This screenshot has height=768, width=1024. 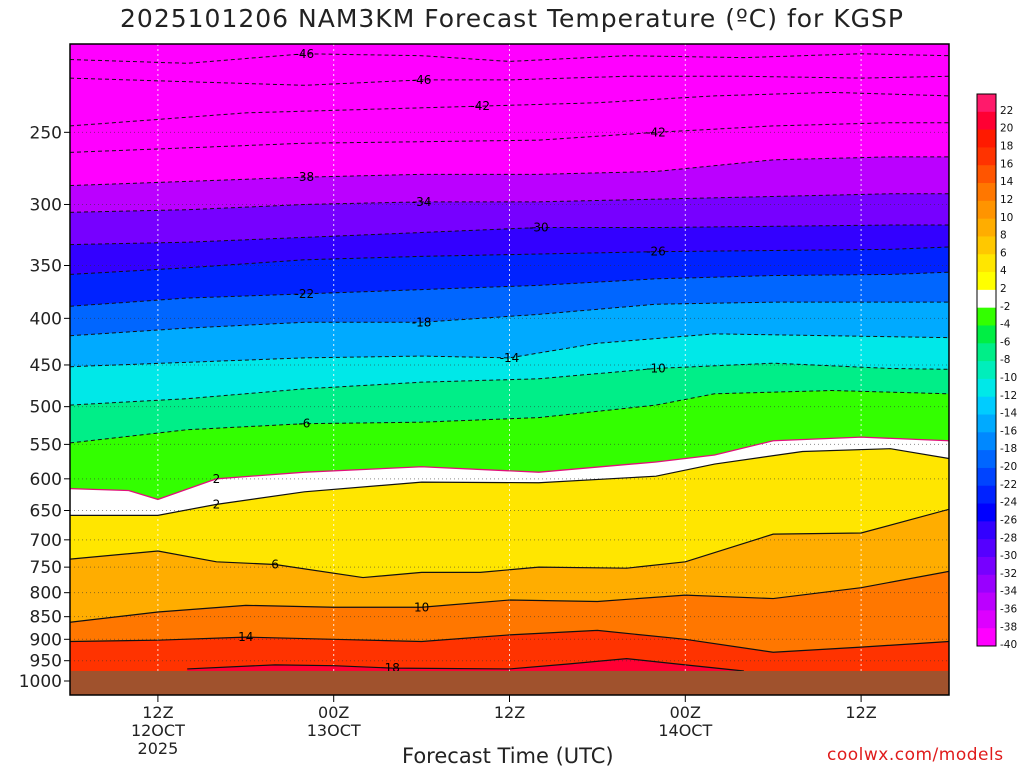 What do you see at coordinates (40, 682) in the screenshot?
I see `y-tick-label: 1000` at bounding box center [40, 682].